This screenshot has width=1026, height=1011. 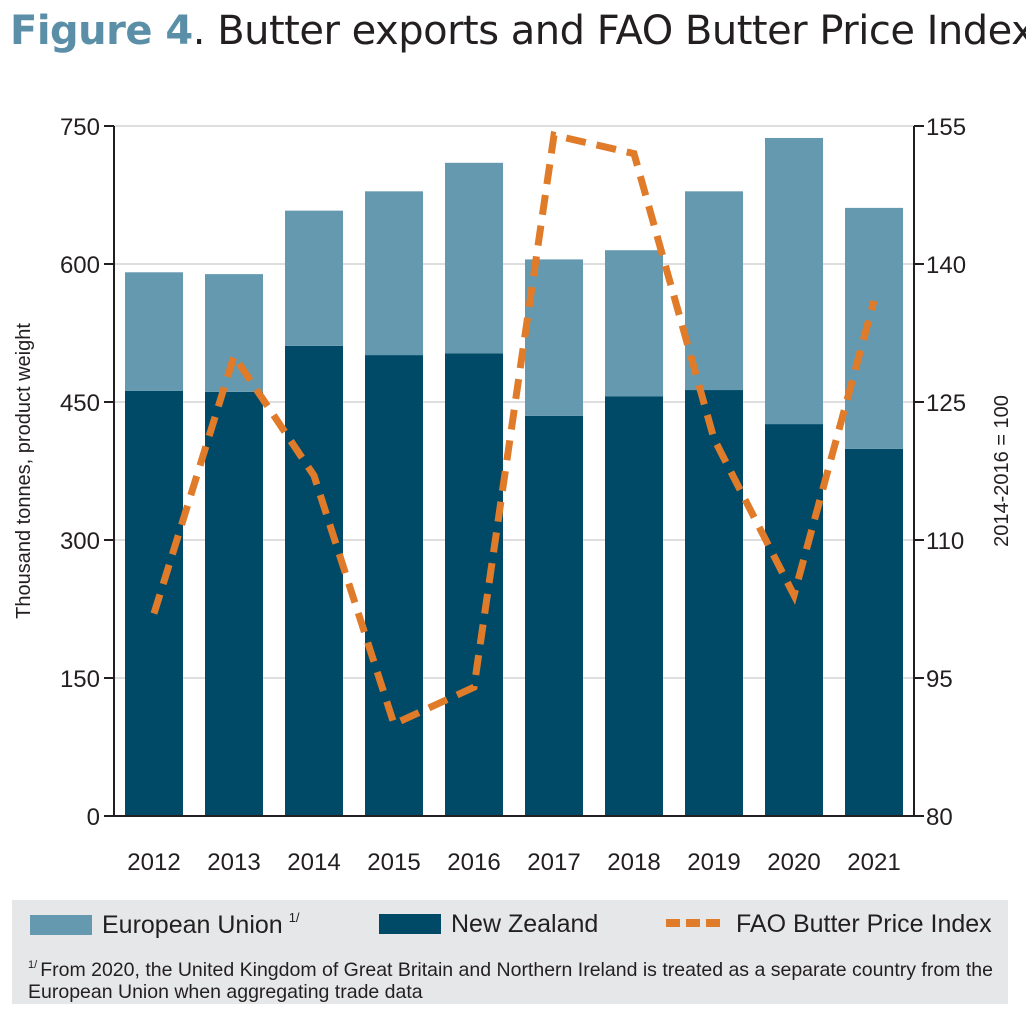 I want to click on x-tick-label: 2019, so click(x=713, y=862).